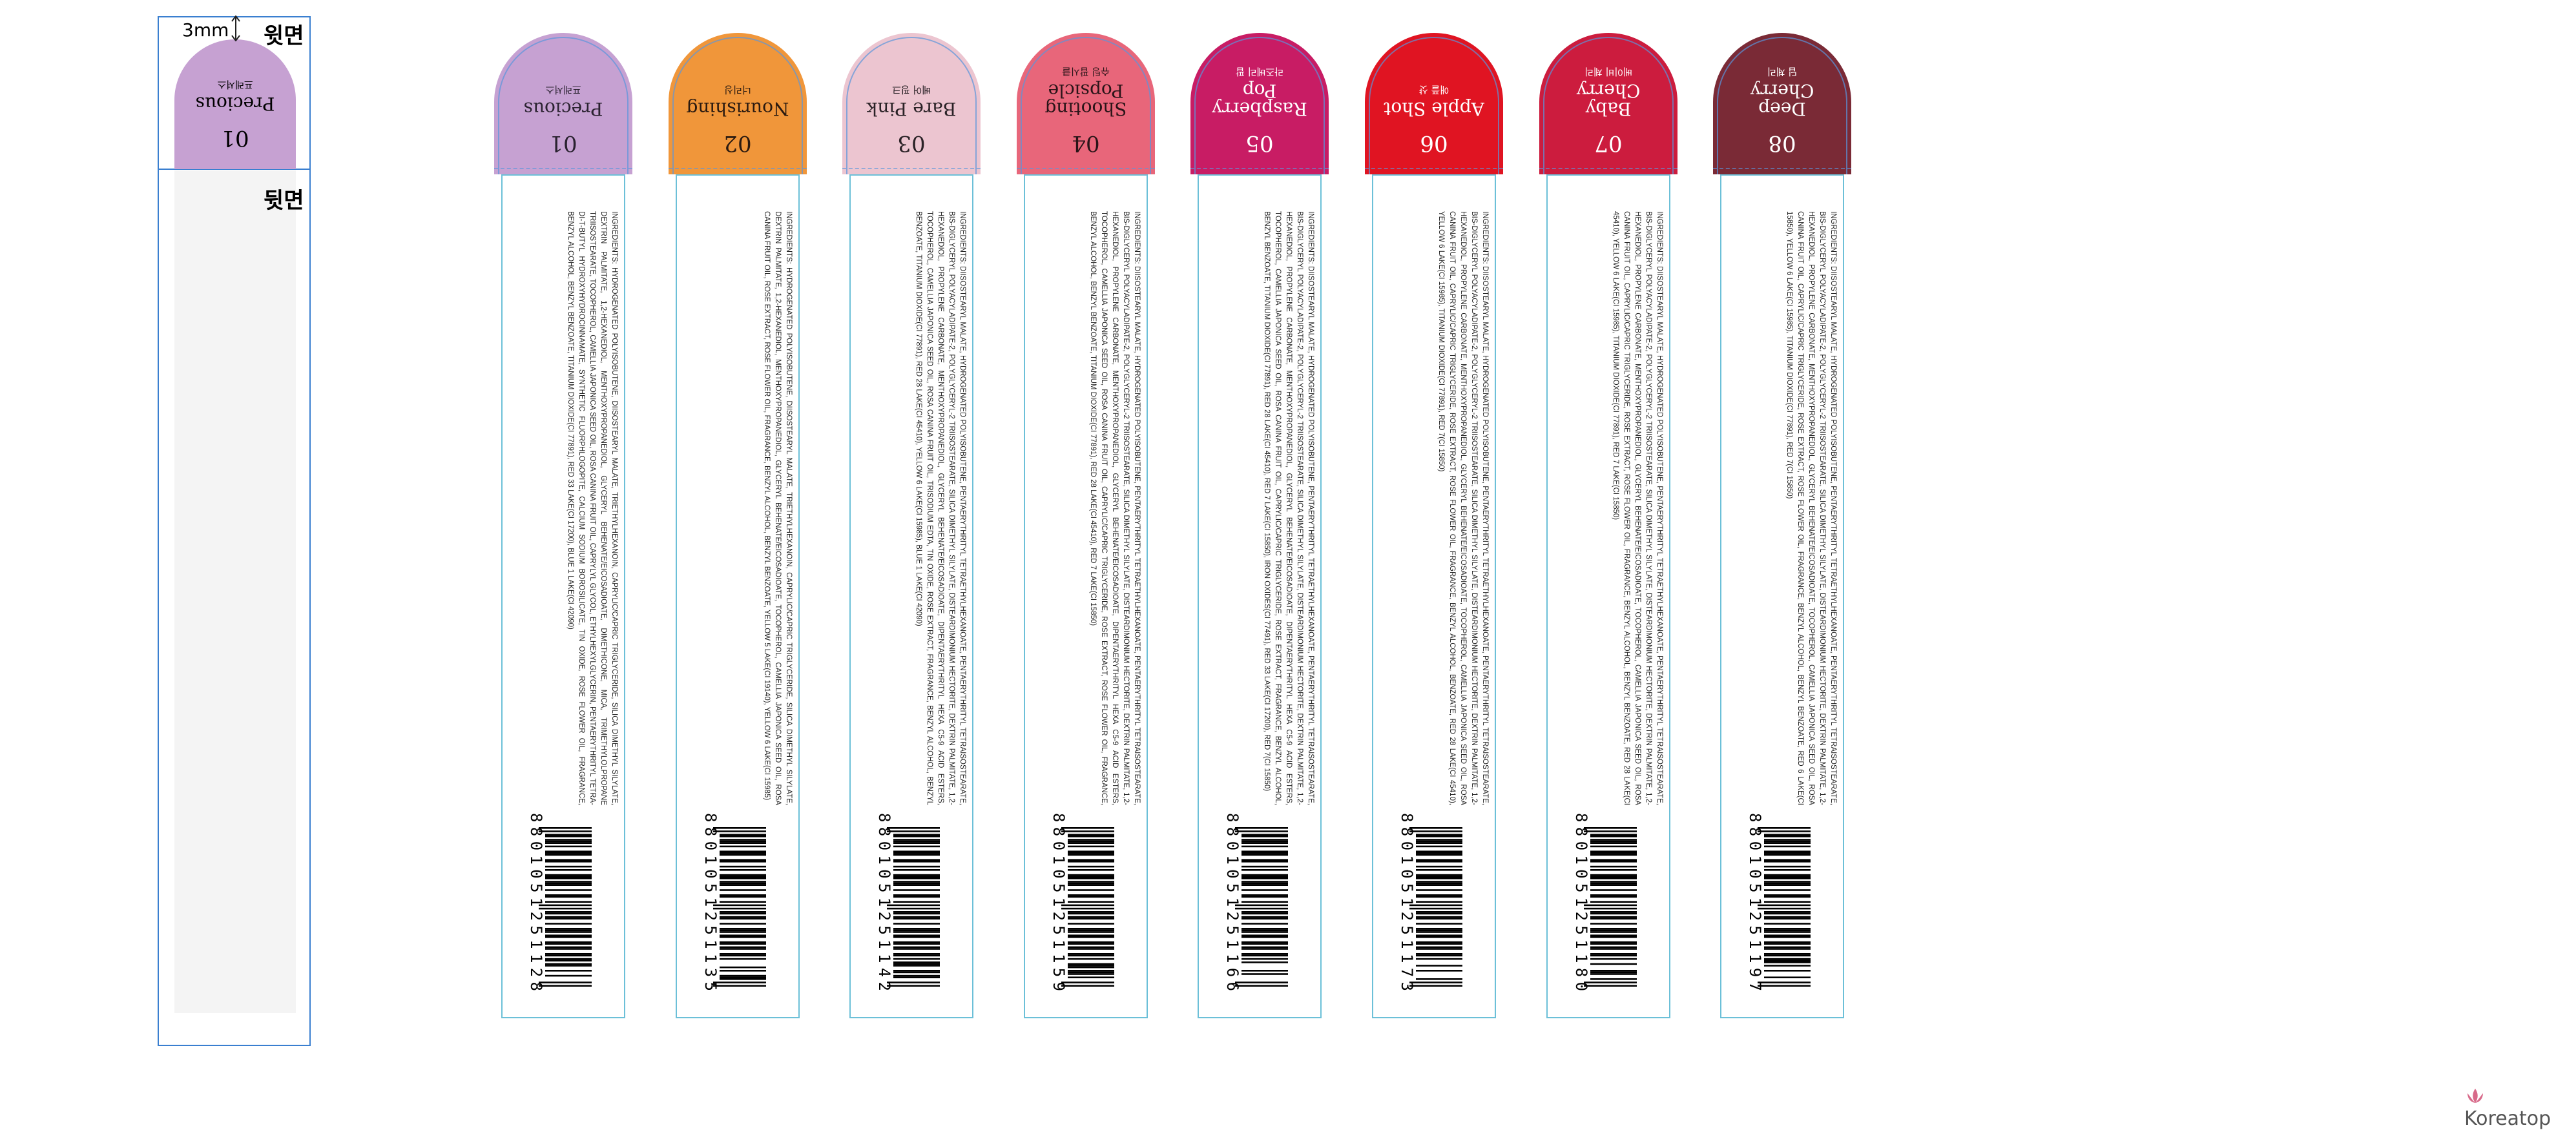 This screenshot has width=2576, height=1130. Describe the element at coordinates (2507, 1118) in the screenshot. I see `watermark-text: Koreatop` at that location.